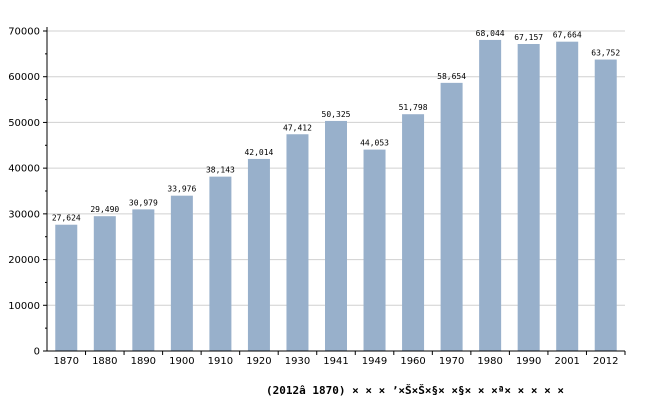 The width and height of the screenshot is (650, 400). I want to click on bar-value-label: 67,664, so click(567, 35).